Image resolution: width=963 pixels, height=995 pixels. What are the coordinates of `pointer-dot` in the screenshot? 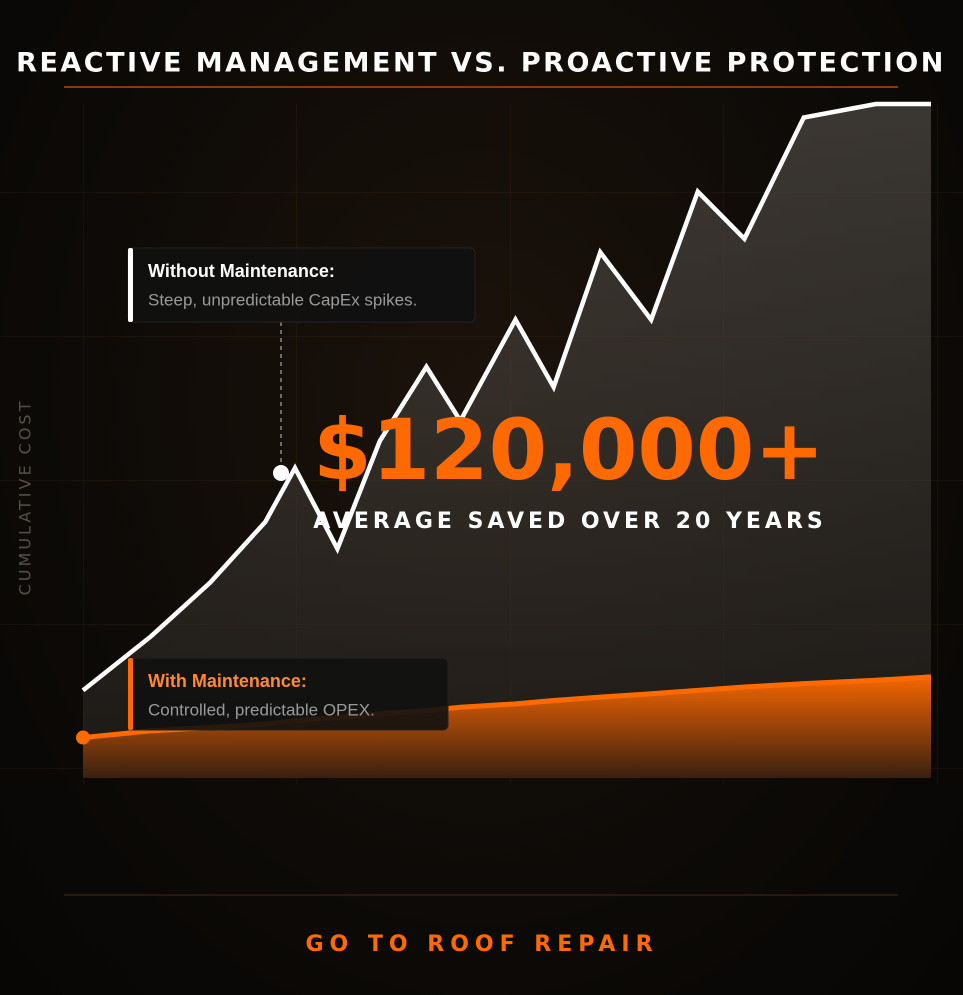 It's located at (281, 473).